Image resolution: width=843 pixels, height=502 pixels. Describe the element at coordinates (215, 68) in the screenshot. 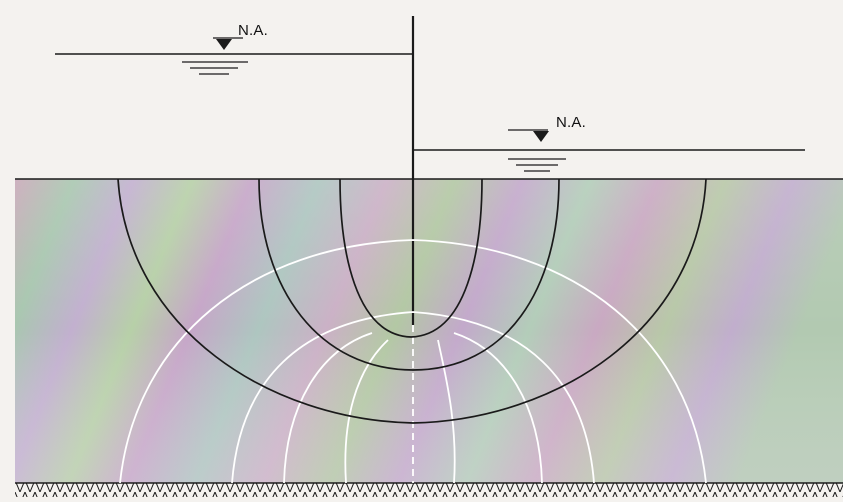

I see `upstream-water-ticks` at that location.